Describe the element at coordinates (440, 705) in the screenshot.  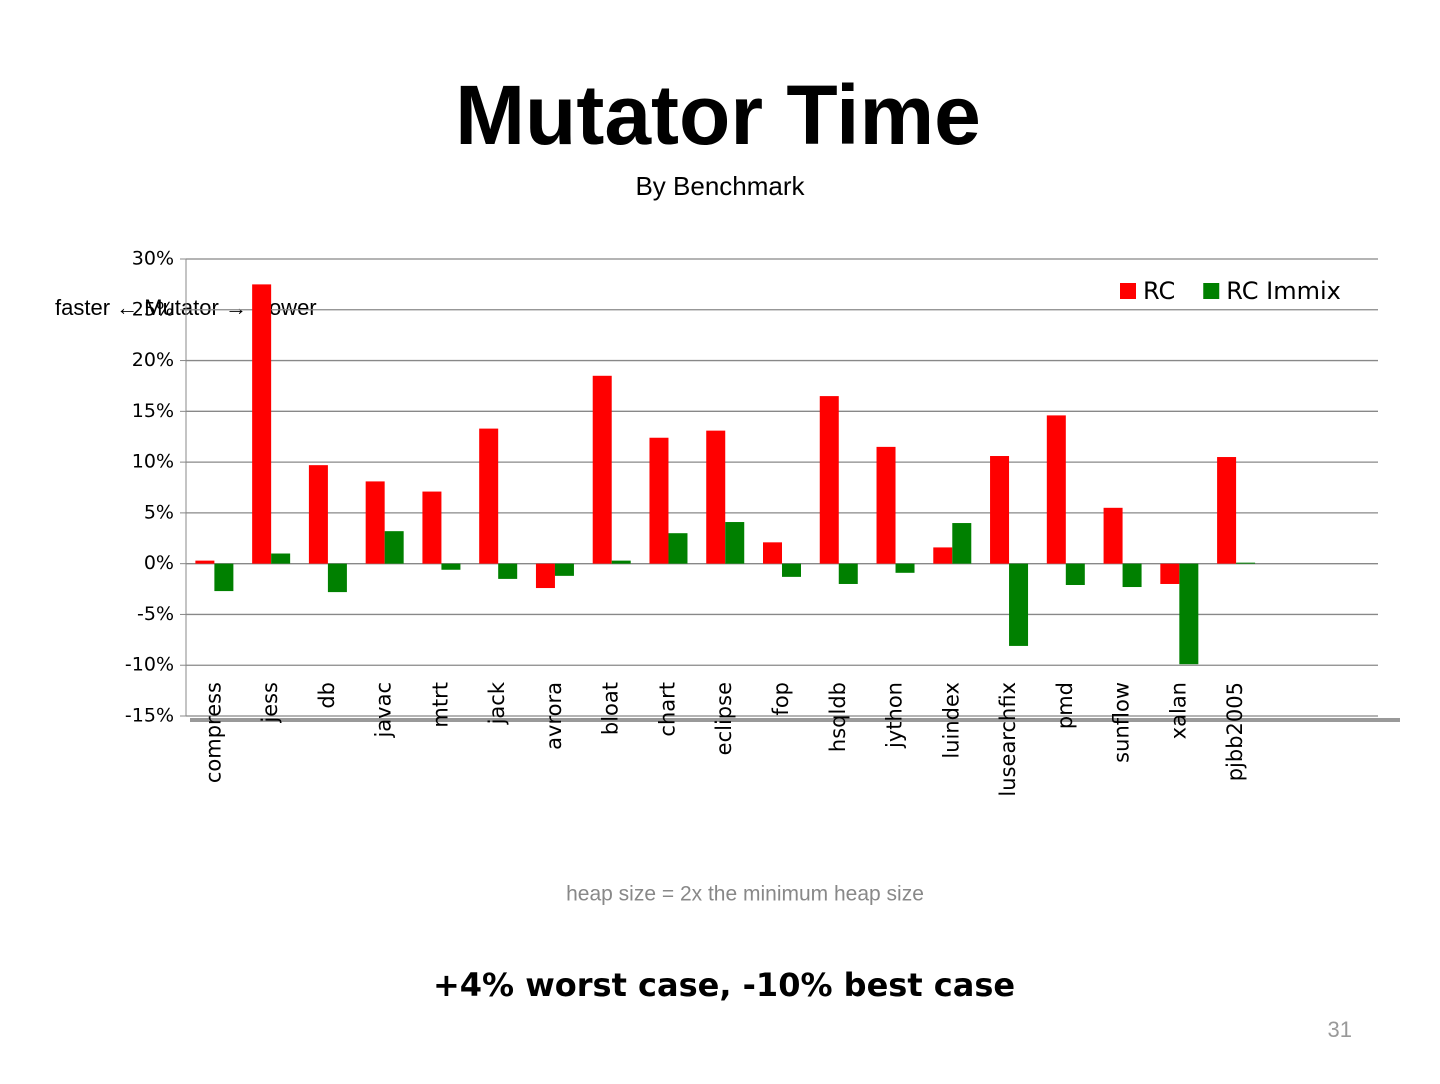
I see `x-tick-label: mtrt` at that location.